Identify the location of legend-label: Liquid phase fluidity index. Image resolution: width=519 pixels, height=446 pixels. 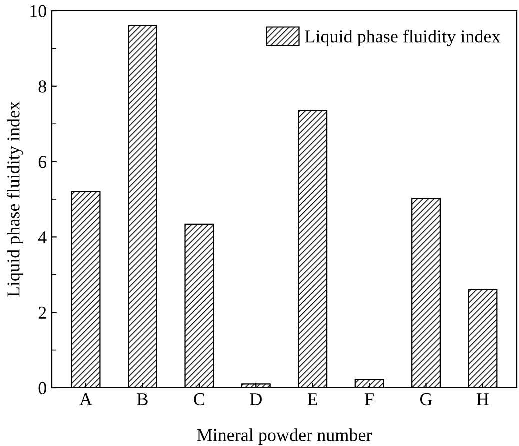
(403, 38).